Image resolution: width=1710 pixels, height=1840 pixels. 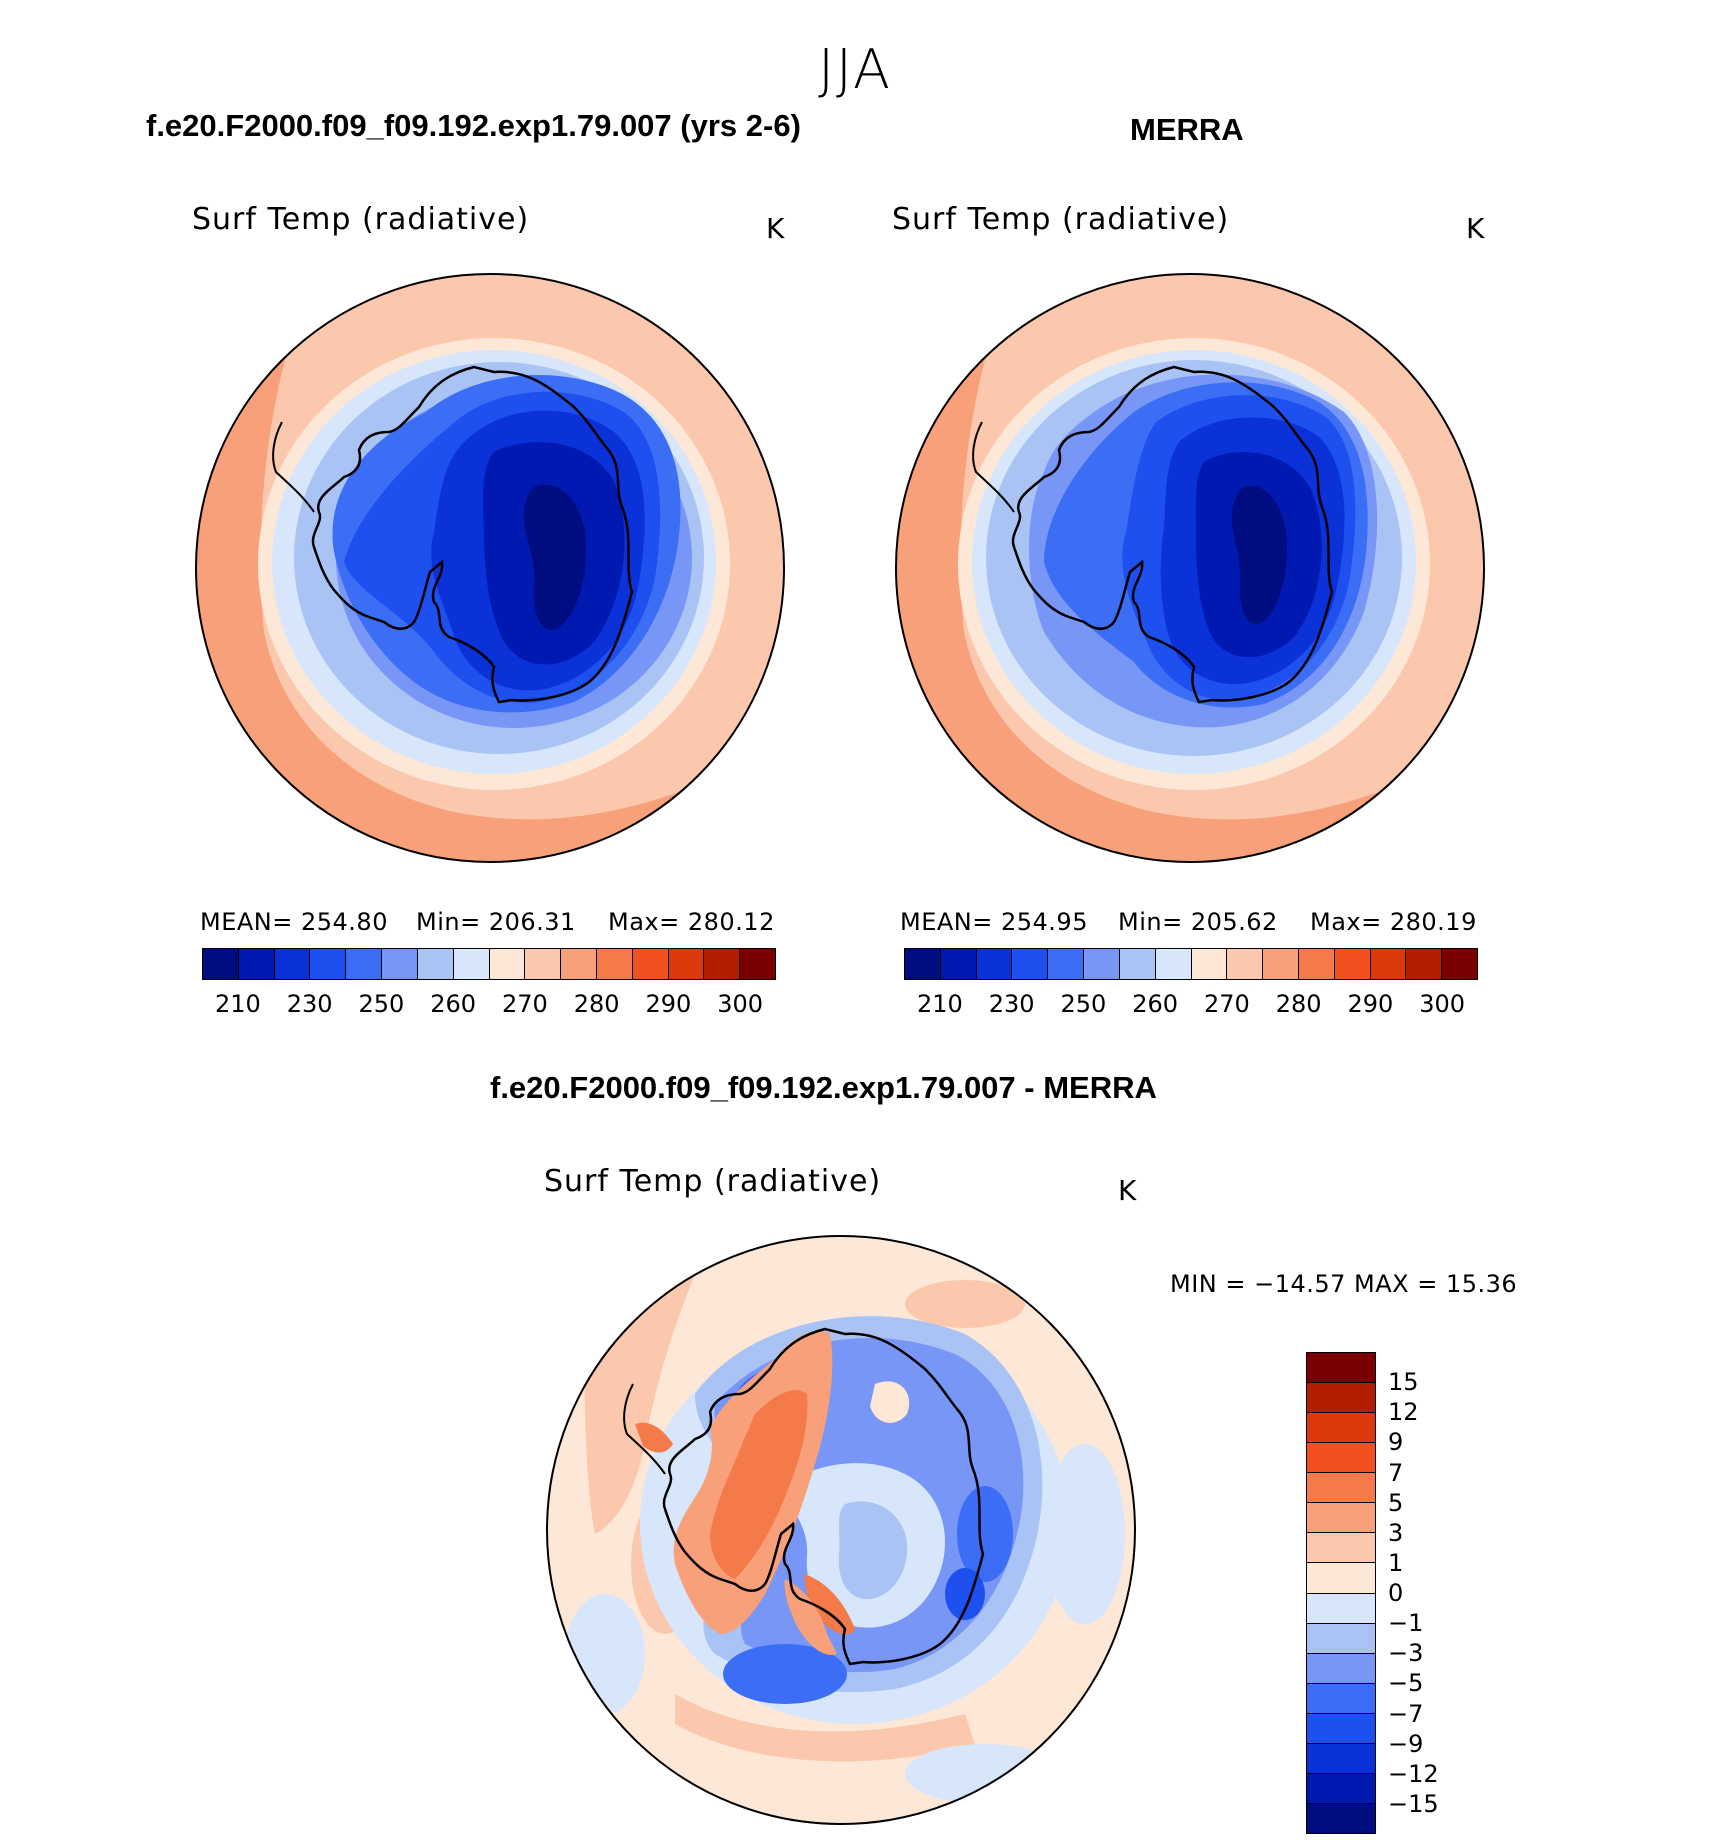 I want to click on panel2-polar-map, so click(x=1190, y=568).